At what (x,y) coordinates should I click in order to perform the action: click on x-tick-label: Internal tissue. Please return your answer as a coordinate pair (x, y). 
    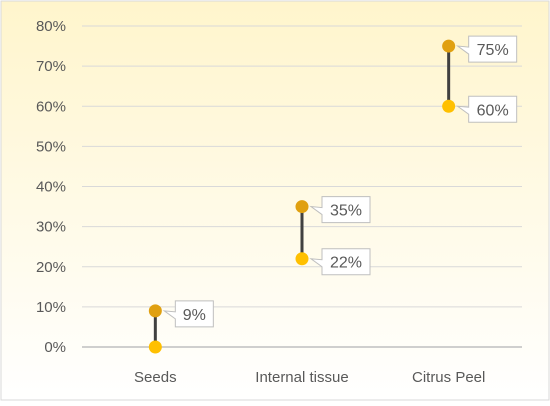
    Looking at the image, I should click on (301, 377).